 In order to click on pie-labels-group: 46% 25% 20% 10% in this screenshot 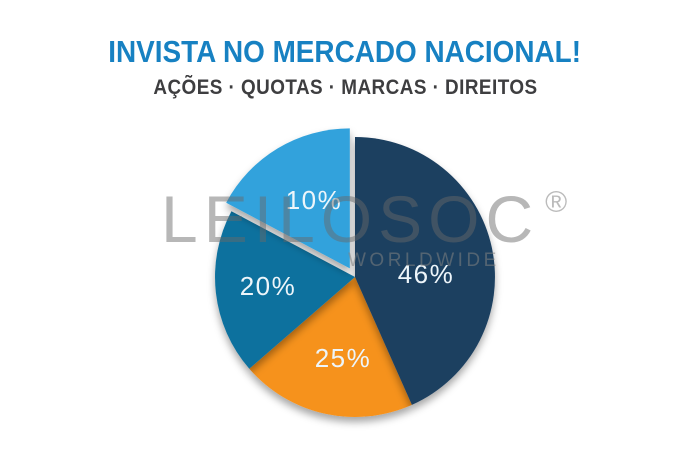, I will do `click(347, 279)`.